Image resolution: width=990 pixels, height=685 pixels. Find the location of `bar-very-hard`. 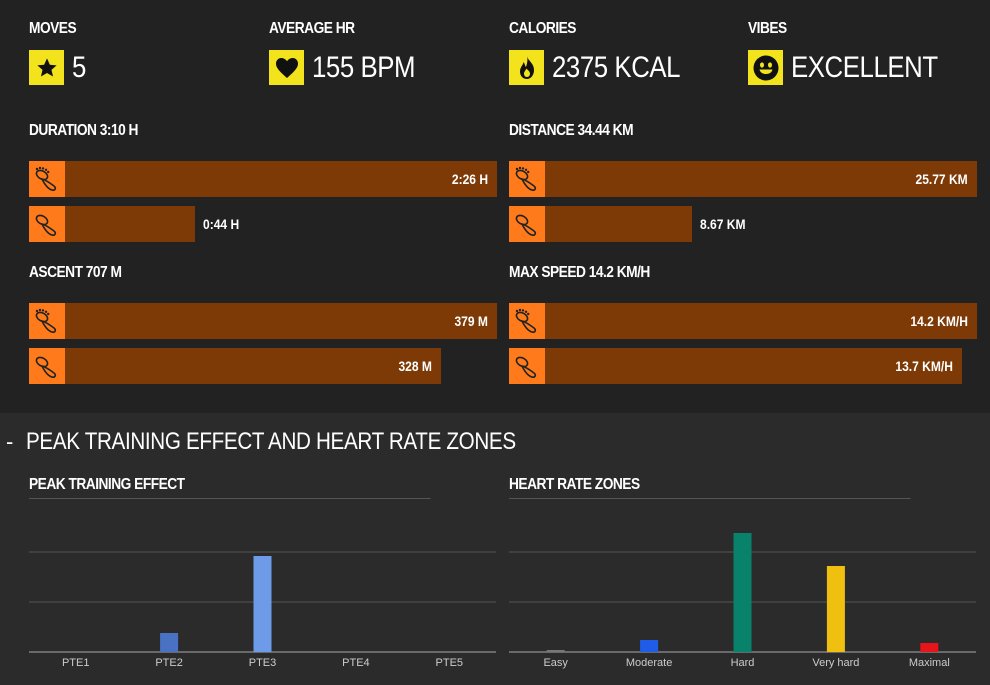

bar-very-hard is located at coordinates (835, 609).